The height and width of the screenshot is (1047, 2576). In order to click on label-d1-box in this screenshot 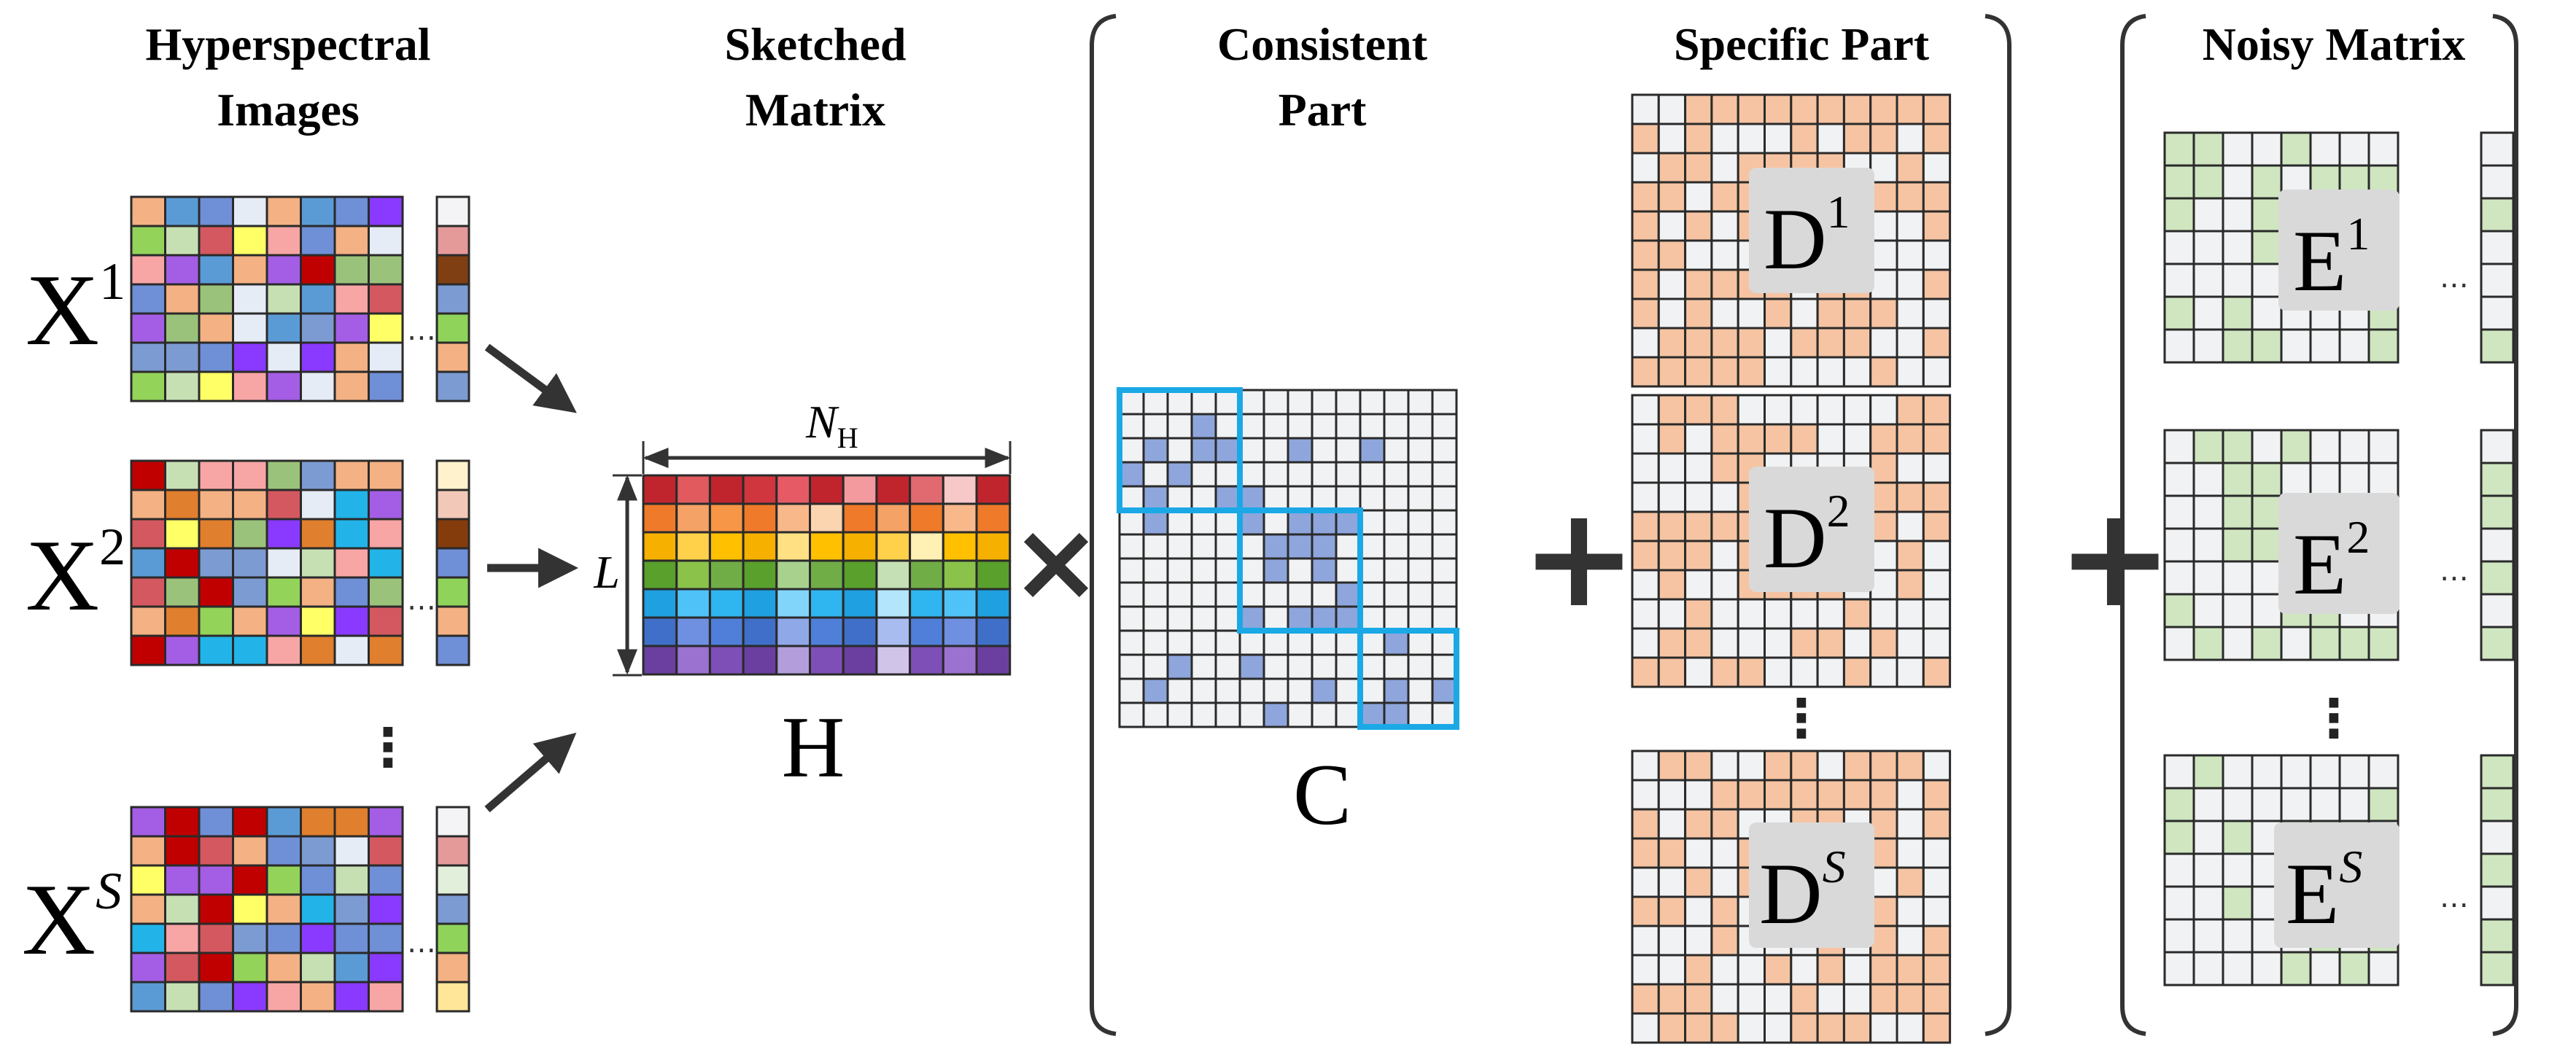, I will do `click(1812, 230)`.